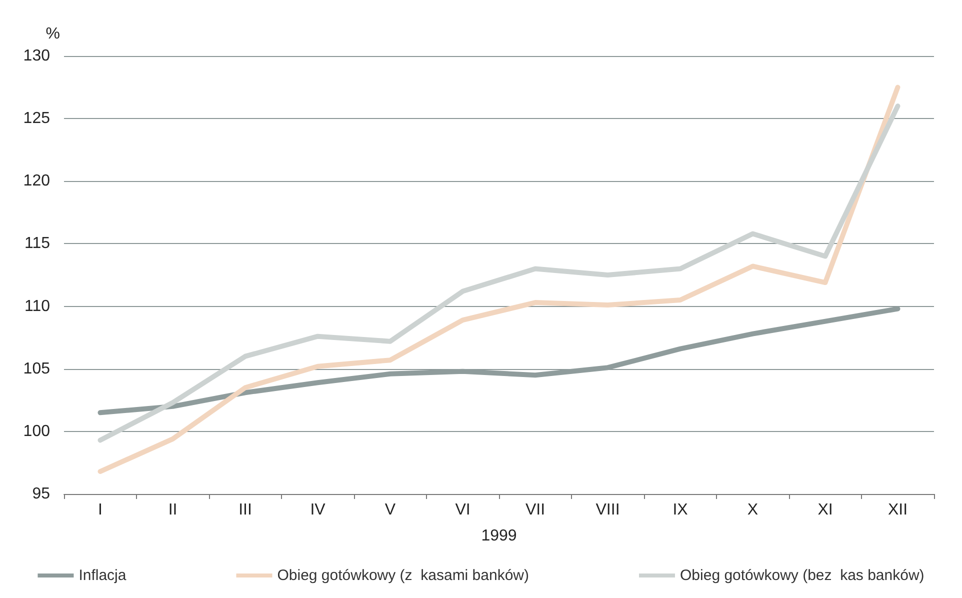 The width and height of the screenshot is (962, 598). What do you see at coordinates (752, 510) in the screenshot?
I see `x-tick-label: X` at bounding box center [752, 510].